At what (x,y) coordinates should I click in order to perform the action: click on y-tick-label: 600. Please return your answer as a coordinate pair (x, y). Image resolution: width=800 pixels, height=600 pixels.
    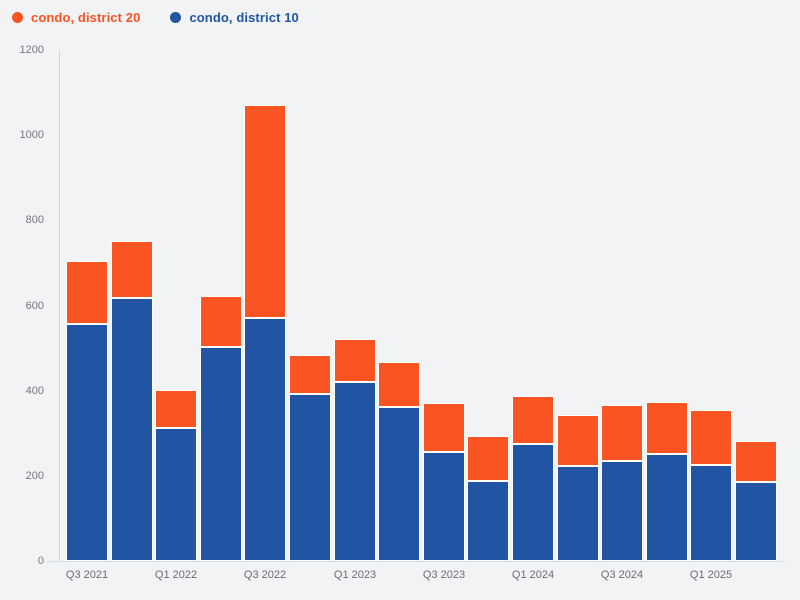
    Looking at the image, I should click on (34, 305).